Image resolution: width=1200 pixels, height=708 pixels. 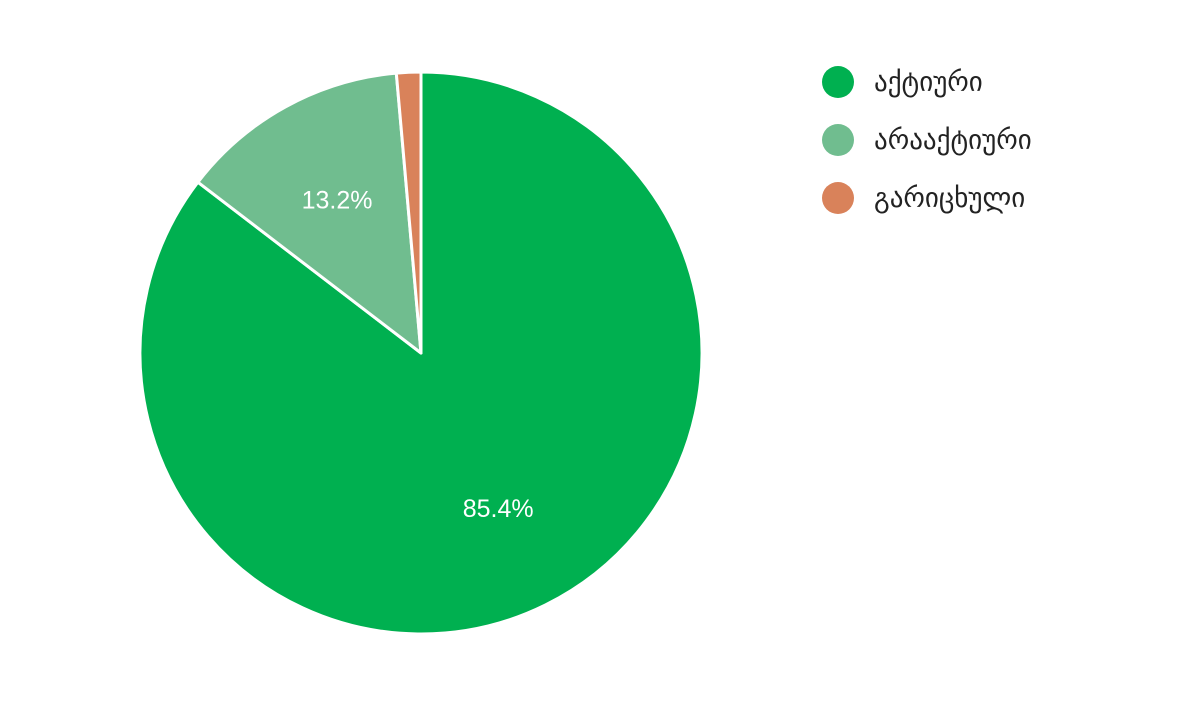 I want to click on legend-item-inactive: არააქტიური, so click(x=927, y=140).